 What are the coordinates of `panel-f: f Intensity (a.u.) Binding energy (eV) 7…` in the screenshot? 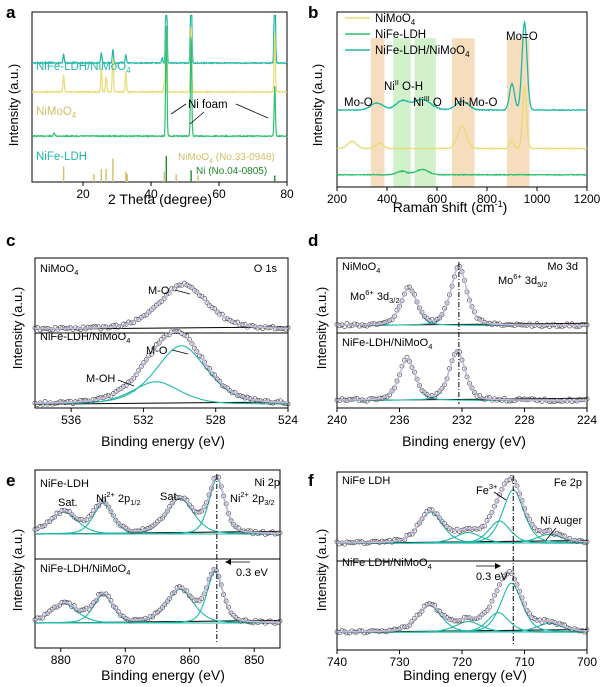 It's located at (452, 577).